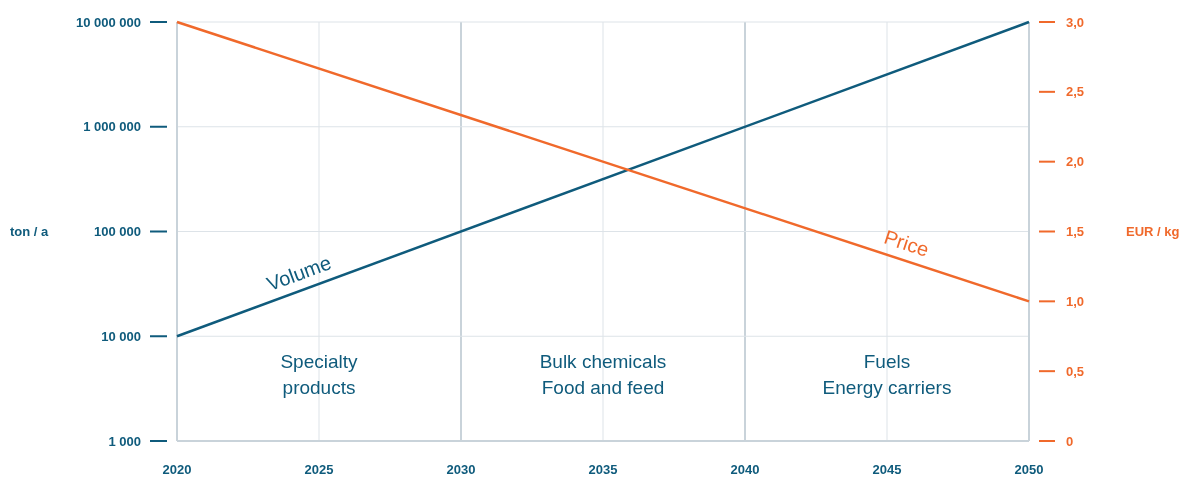 Image resolution: width=1190 pixels, height=481 pixels. I want to click on x-tick-label: 2020, so click(177, 469).